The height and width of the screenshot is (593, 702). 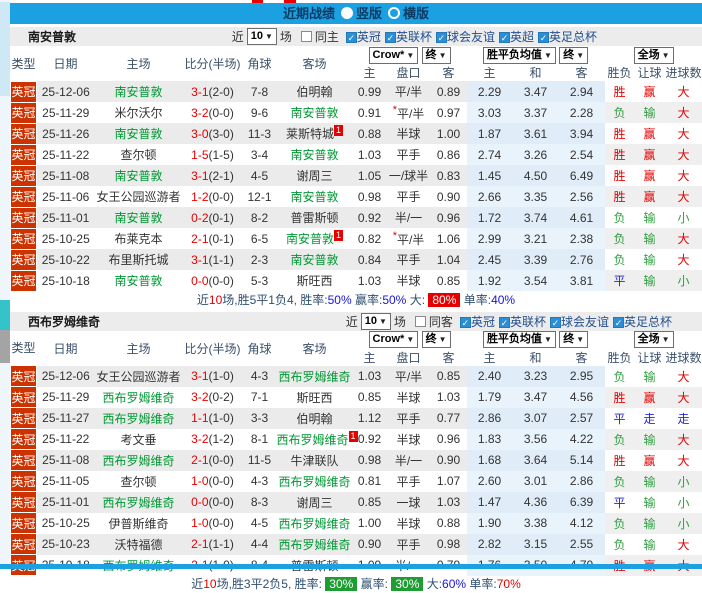 I want to click on home-team-link: 布里斯托城, so click(x=138, y=260).